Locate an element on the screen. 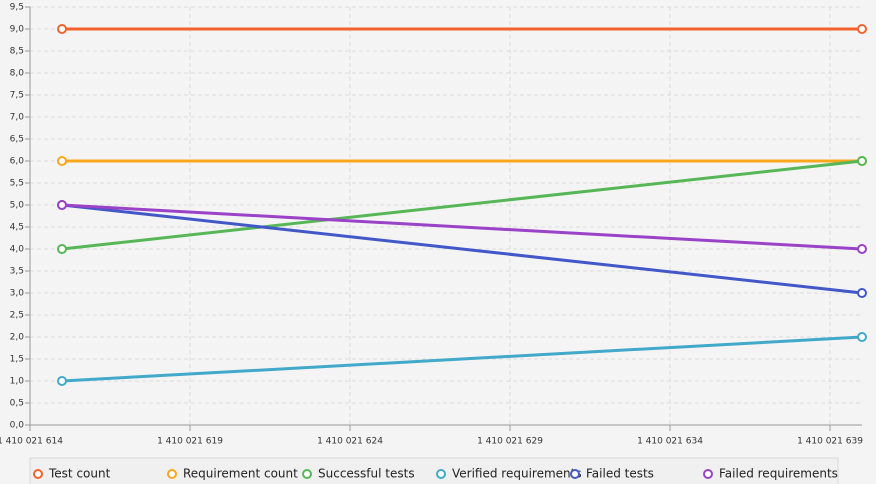 The width and height of the screenshot is (876, 484). legend-label: Failed requirements is located at coordinates (778, 474).